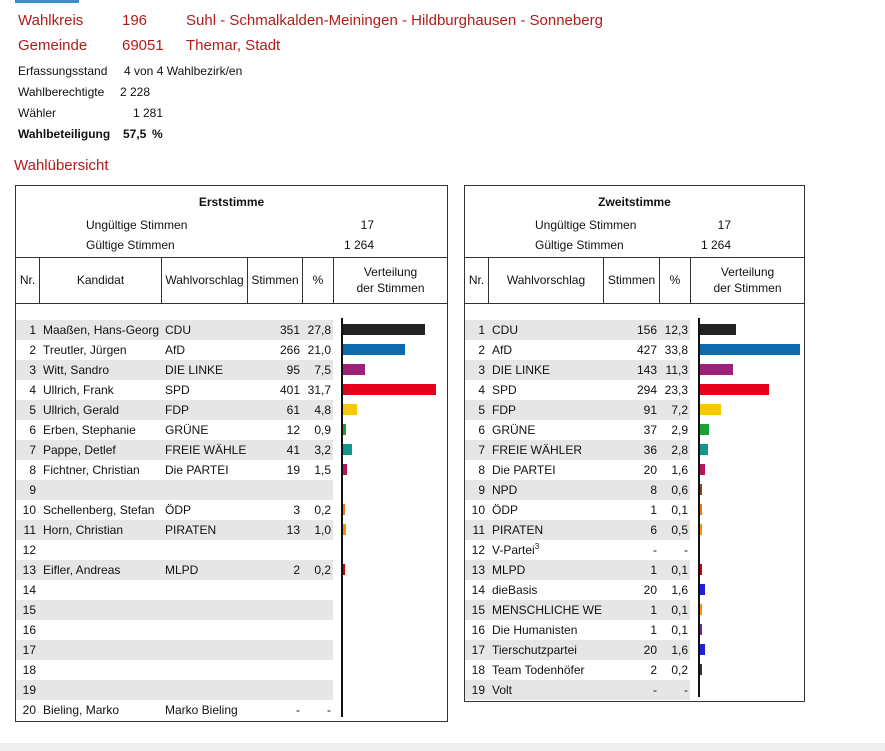  What do you see at coordinates (481, 350) in the screenshot?
I see `row-number: 2` at bounding box center [481, 350].